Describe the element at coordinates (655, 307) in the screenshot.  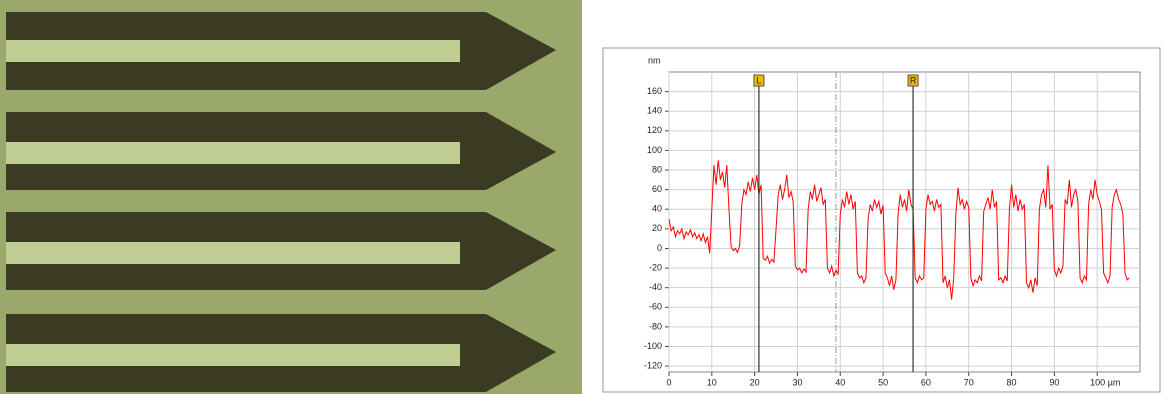
I see `y-tick-label: -60` at that location.